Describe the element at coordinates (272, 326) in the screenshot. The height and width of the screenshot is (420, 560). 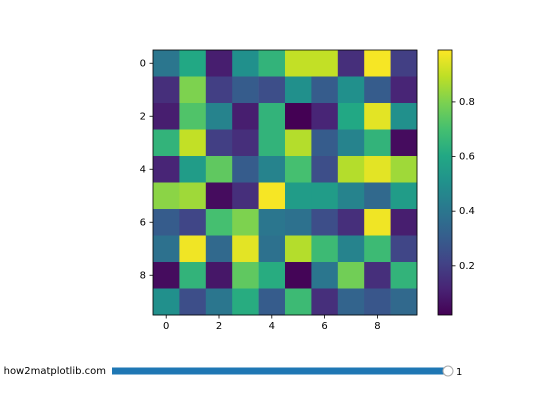
I see `x-tick-label: 4` at that location.